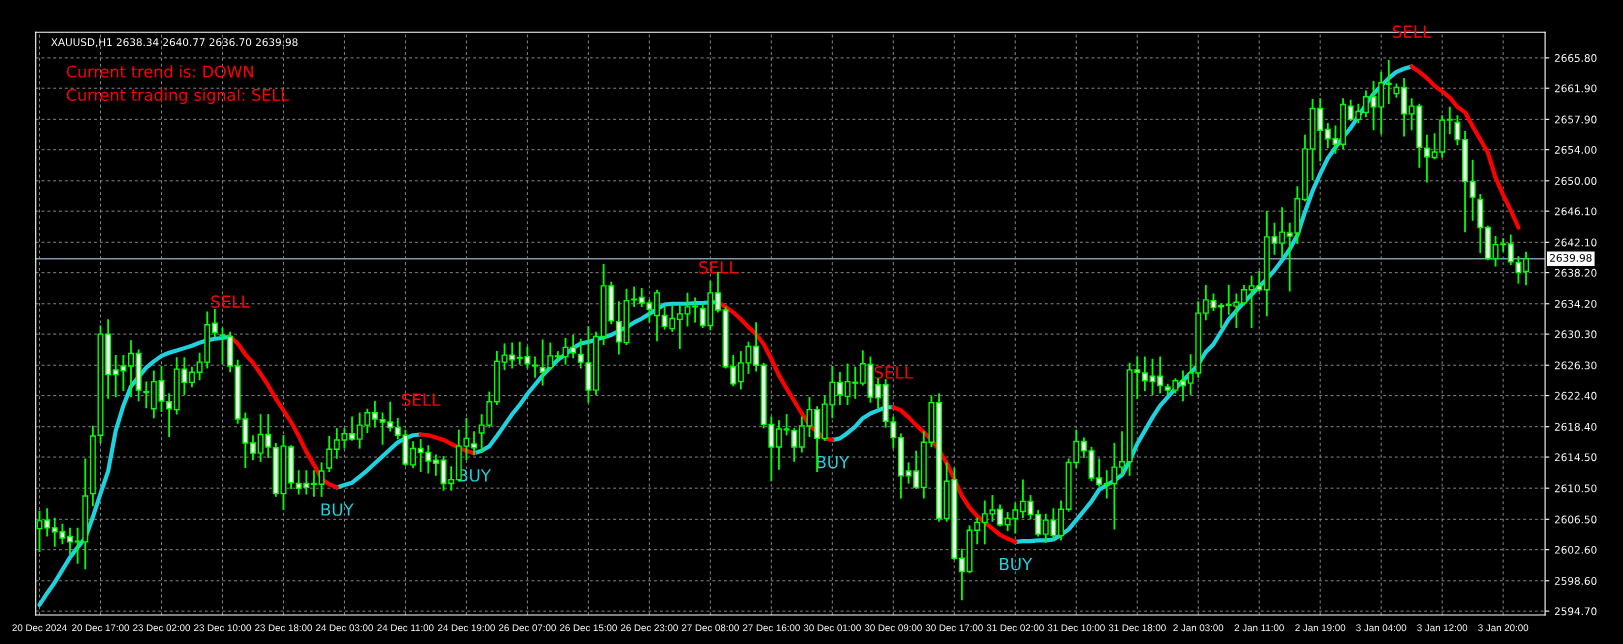 Image resolution: width=1623 pixels, height=644 pixels. I want to click on y-tick-label: 2610.50, so click(1575, 488).